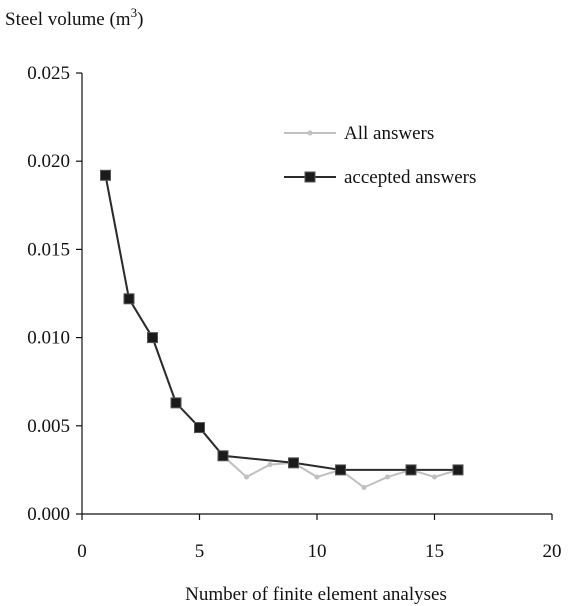 The image size is (568, 606). What do you see at coordinates (48, 161) in the screenshot?
I see `y-tick-label: 0.020` at bounding box center [48, 161].